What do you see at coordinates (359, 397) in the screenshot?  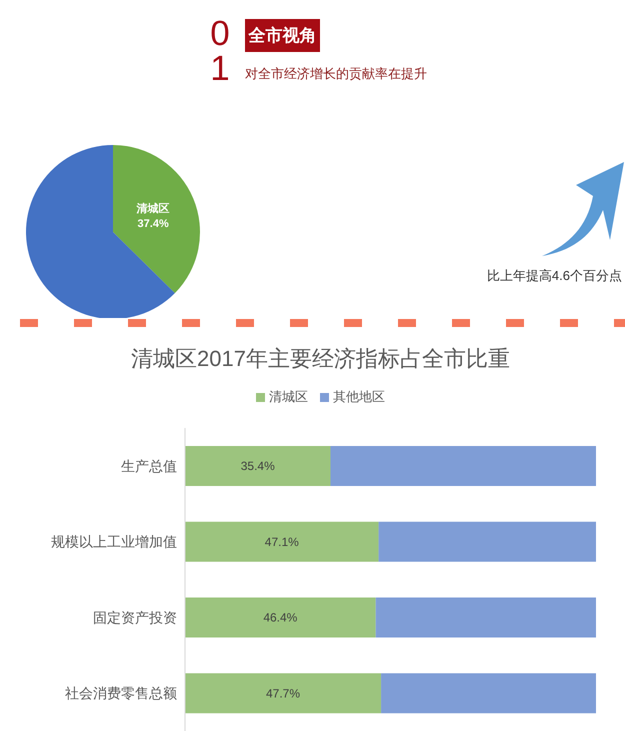 I see `legend-label: 其他地区` at bounding box center [359, 397].